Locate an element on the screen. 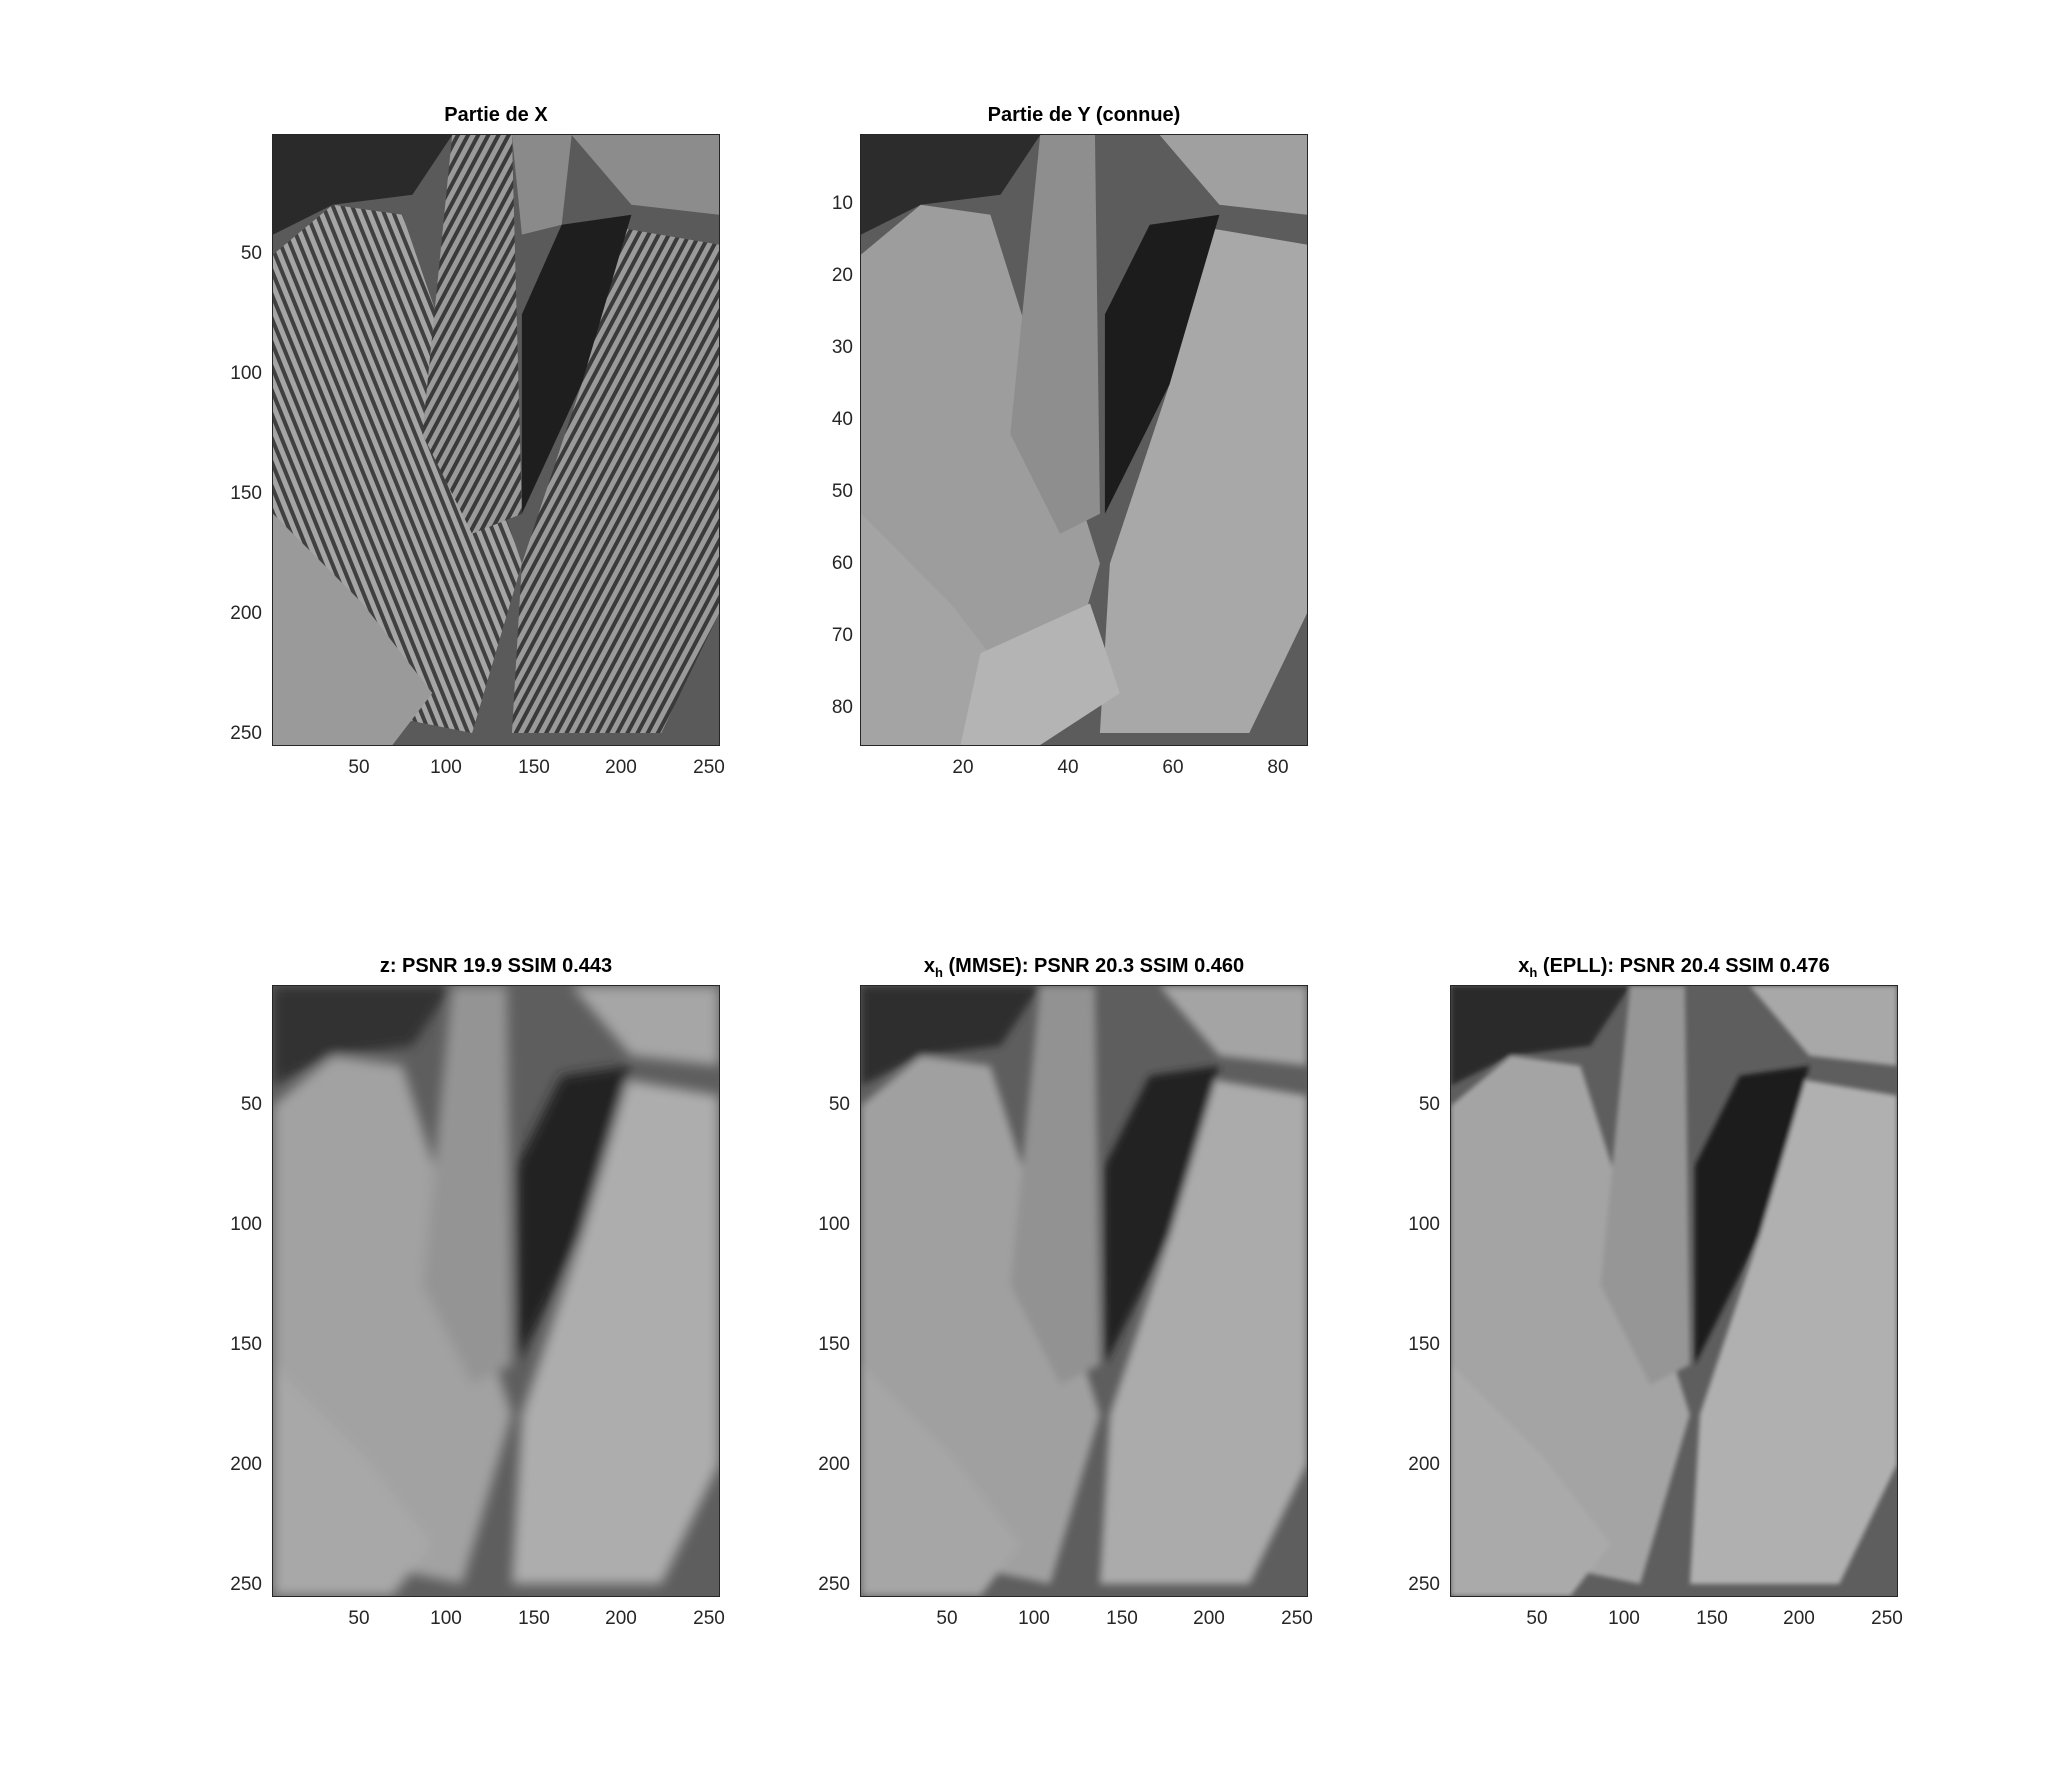 This screenshot has width=2067, height=1772. y-tick-label: 10 is located at coordinates (823, 204).